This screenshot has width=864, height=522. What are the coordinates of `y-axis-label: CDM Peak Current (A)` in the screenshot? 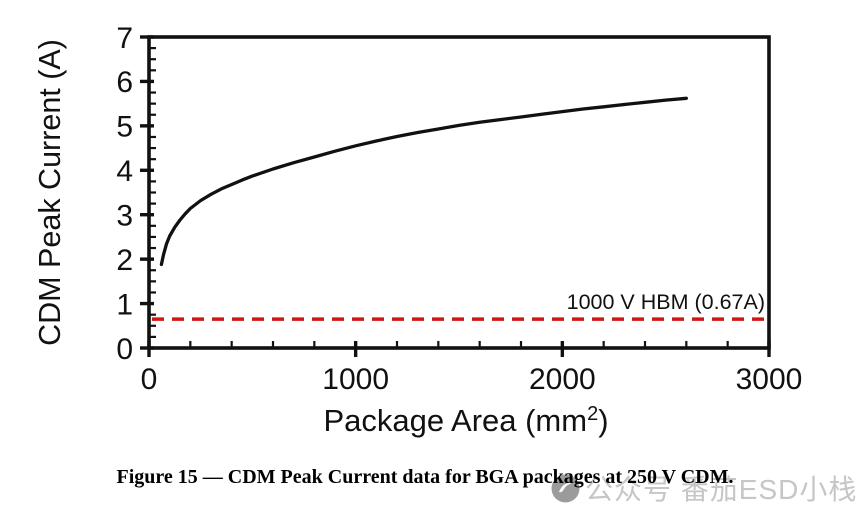 It's located at (50, 192).